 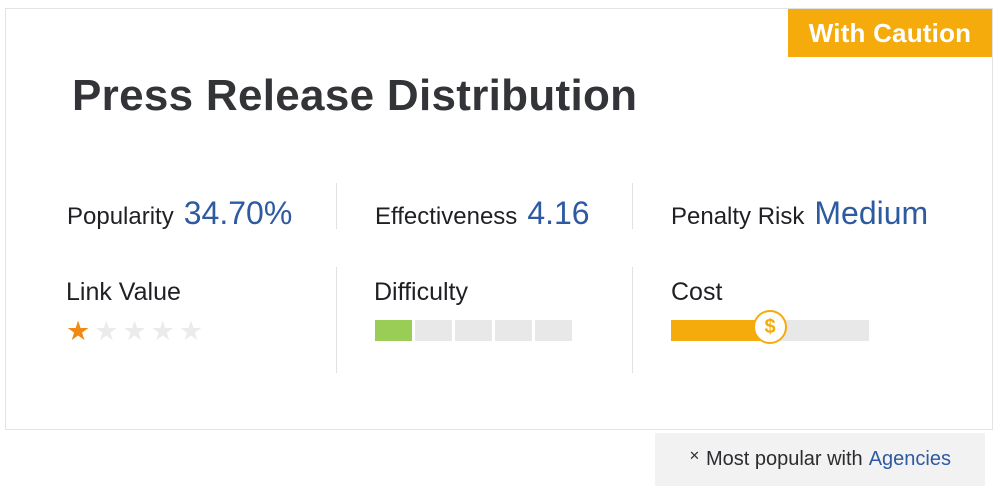 What do you see at coordinates (720, 330) in the screenshot?
I see `cost-fill` at bounding box center [720, 330].